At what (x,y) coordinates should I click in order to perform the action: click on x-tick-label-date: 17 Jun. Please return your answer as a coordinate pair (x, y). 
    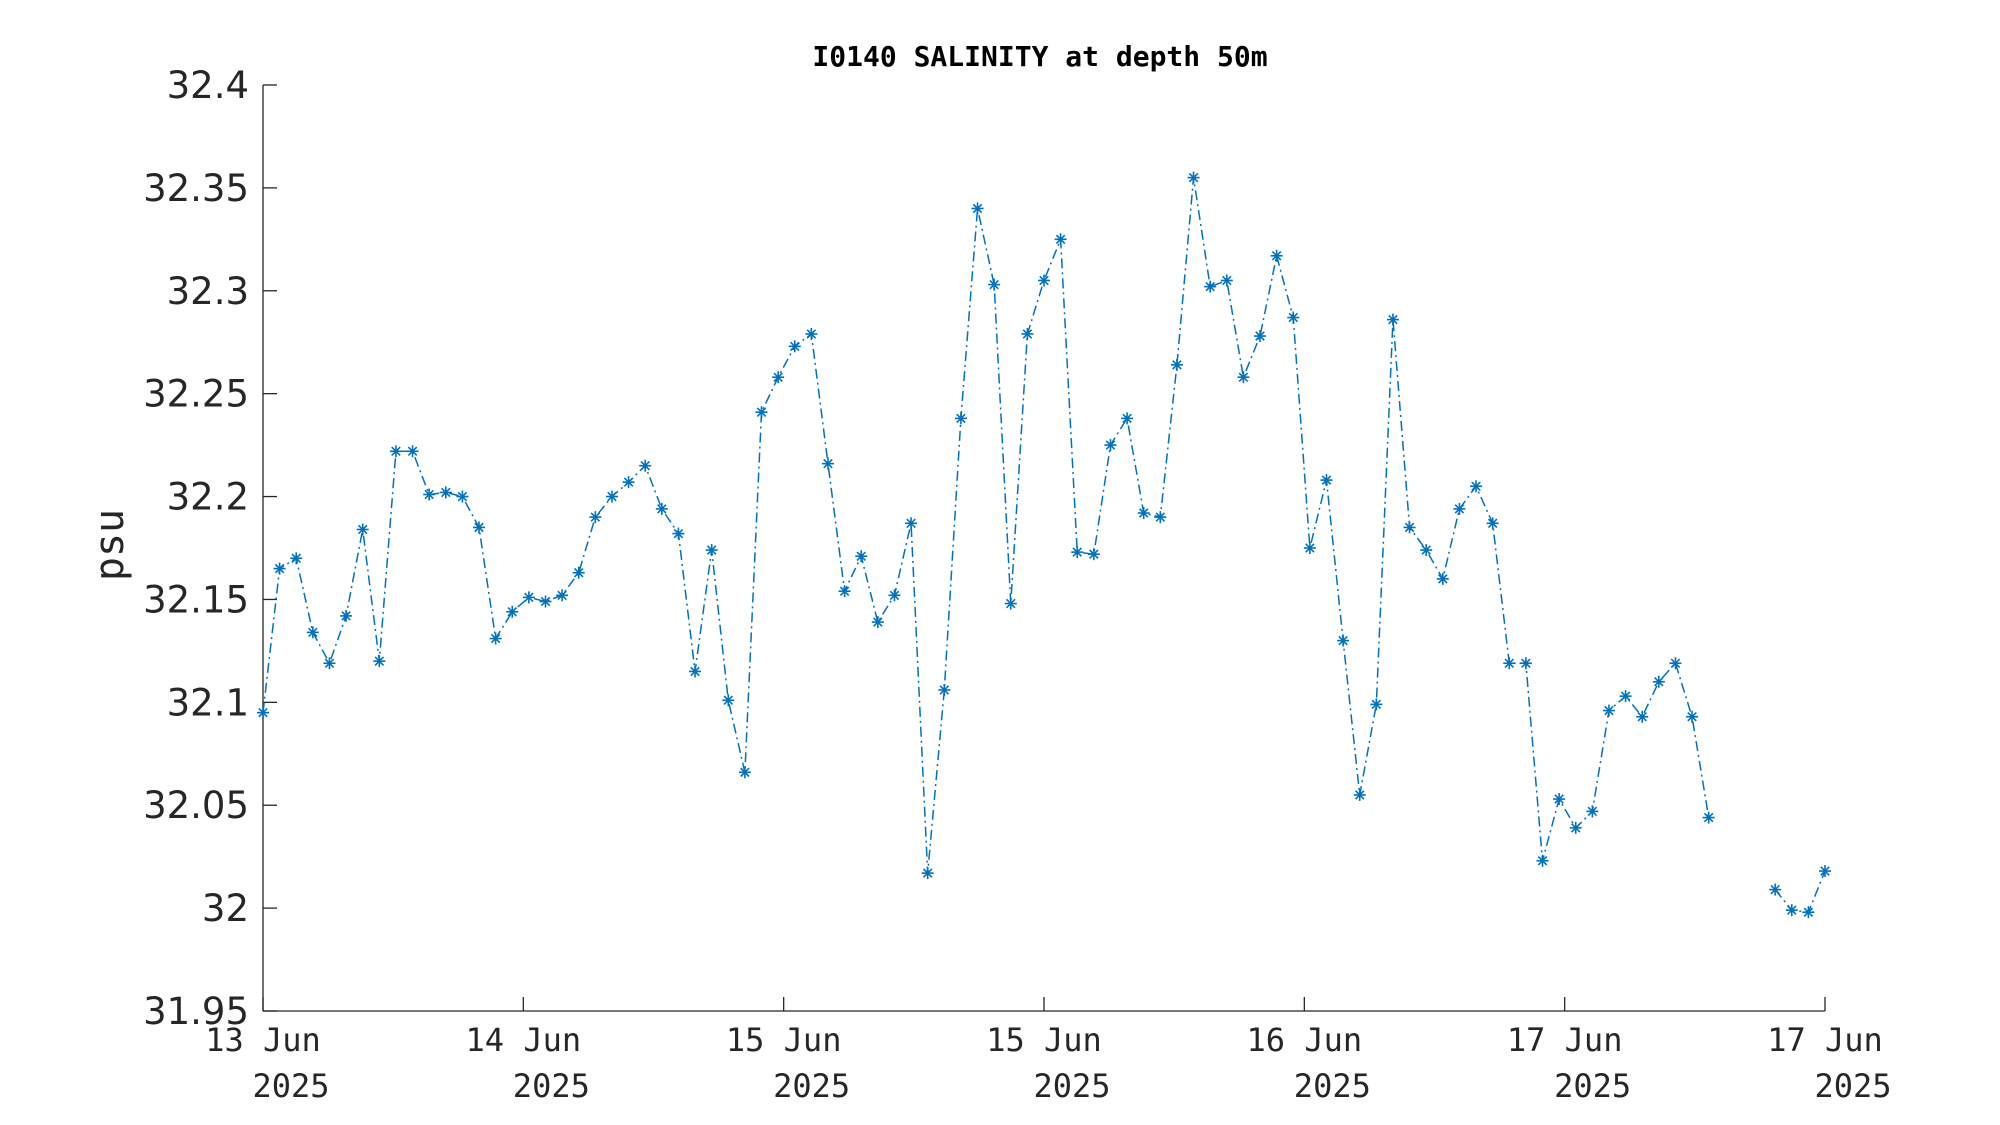
    Looking at the image, I should click on (1825, 1040).